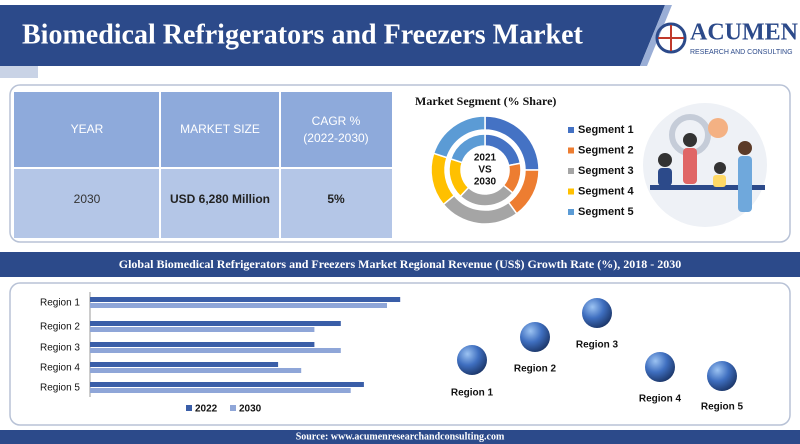  Describe the element at coordinates (707, 187) in the screenshot. I see `desk` at that location.